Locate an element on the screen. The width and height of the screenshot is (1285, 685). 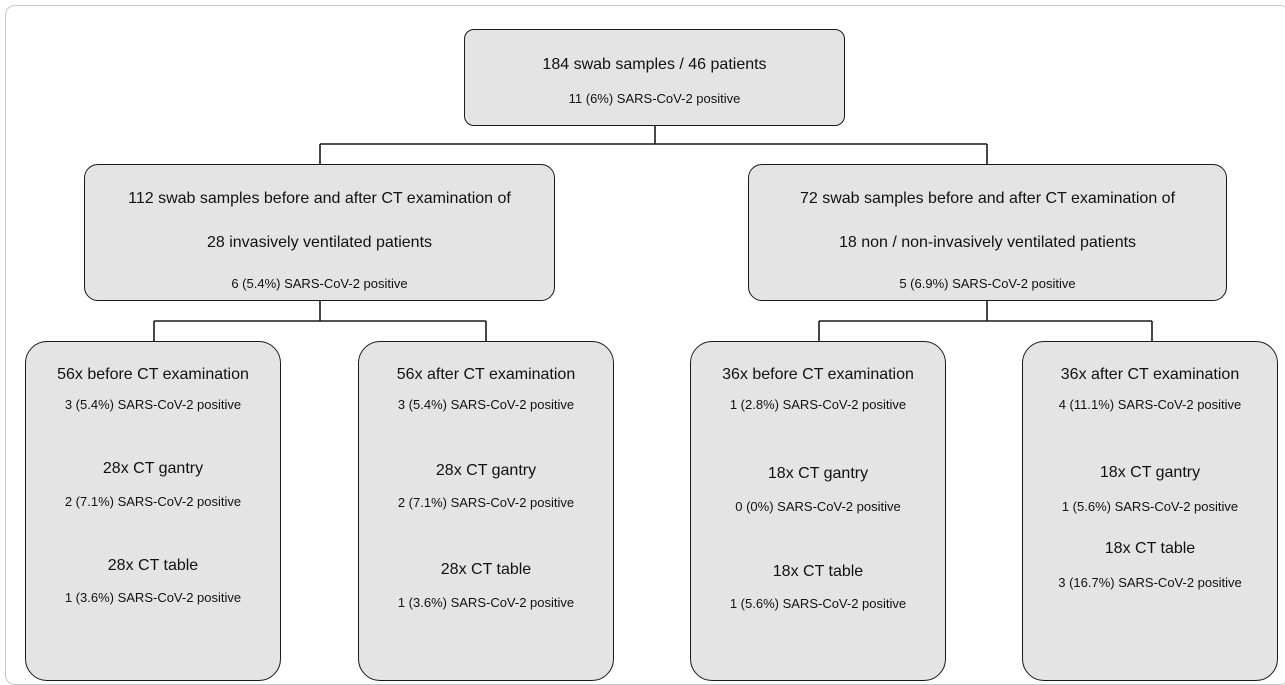
invasive-group-stat: 6 (5.4%) SARS-CoV-2 positive is located at coordinates (319, 283).